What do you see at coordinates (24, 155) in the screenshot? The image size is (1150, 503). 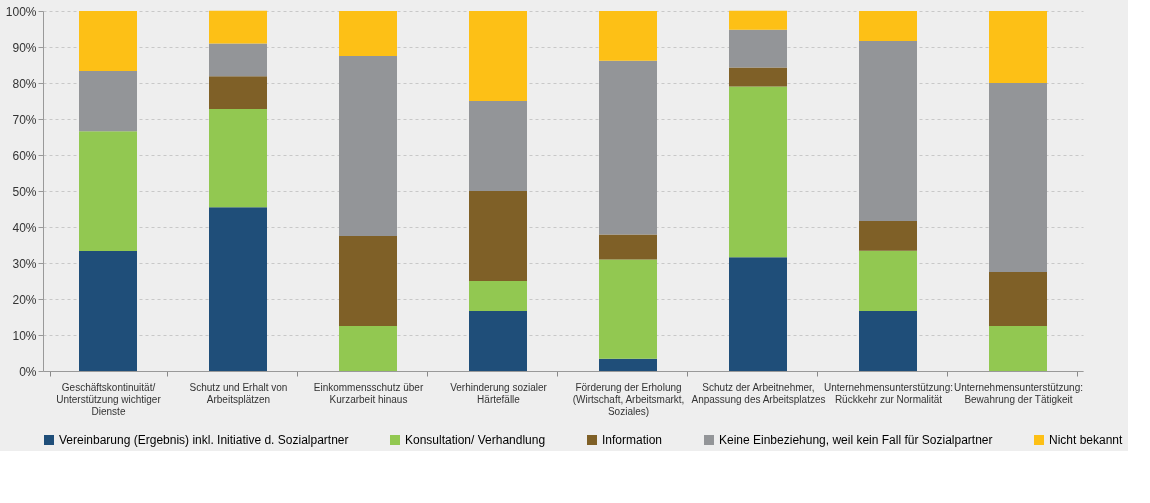 I see `y-tick-label: 60%` at bounding box center [24, 155].